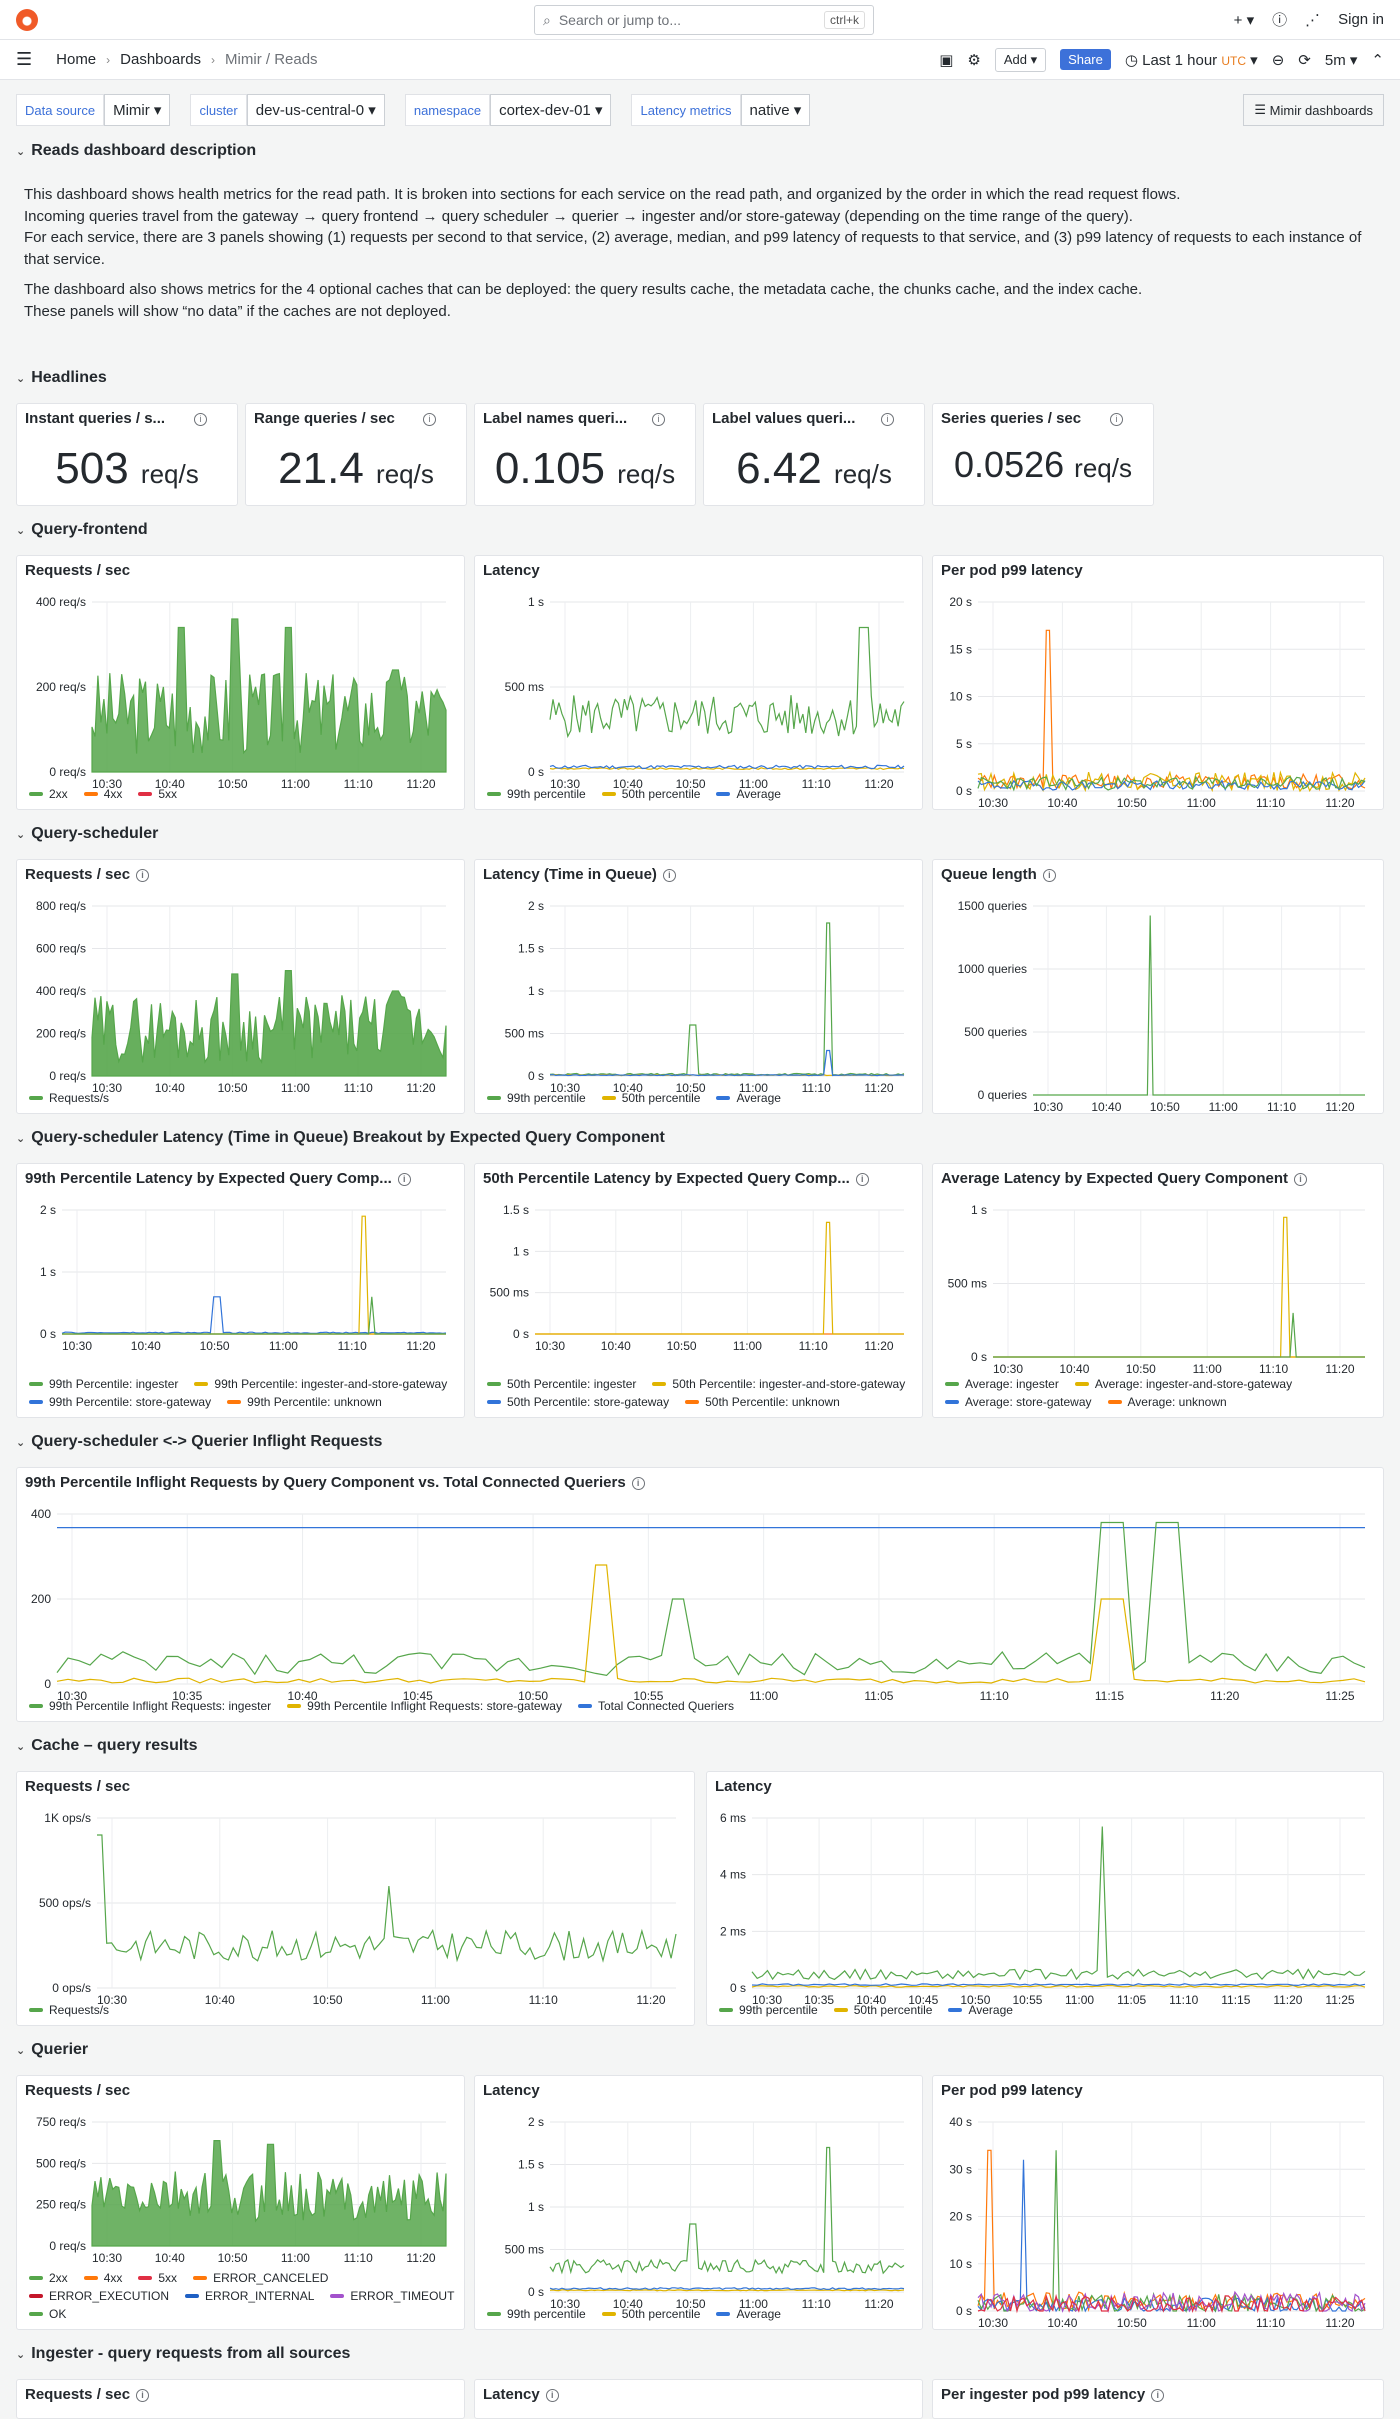 The width and height of the screenshot is (1400, 2419). What do you see at coordinates (249, 2296) in the screenshot?
I see `legend-item: ERROR_INTERNAL` at bounding box center [249, 2296].